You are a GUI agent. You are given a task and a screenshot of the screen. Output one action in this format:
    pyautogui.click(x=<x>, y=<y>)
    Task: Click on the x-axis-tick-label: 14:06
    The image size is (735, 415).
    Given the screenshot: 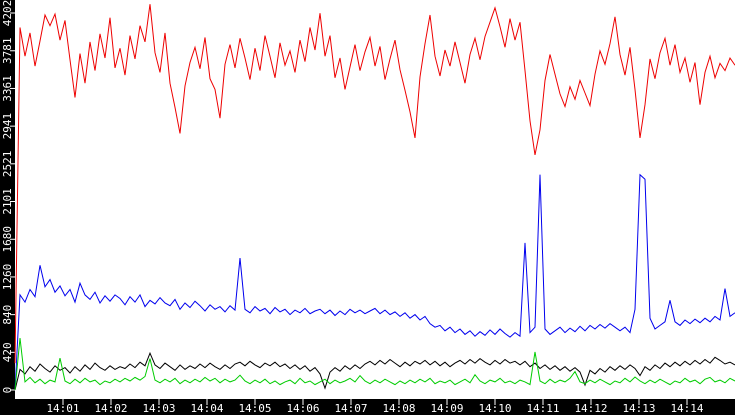 What is the action you would take?
    pyautogui.click(x=302, y=408)
    